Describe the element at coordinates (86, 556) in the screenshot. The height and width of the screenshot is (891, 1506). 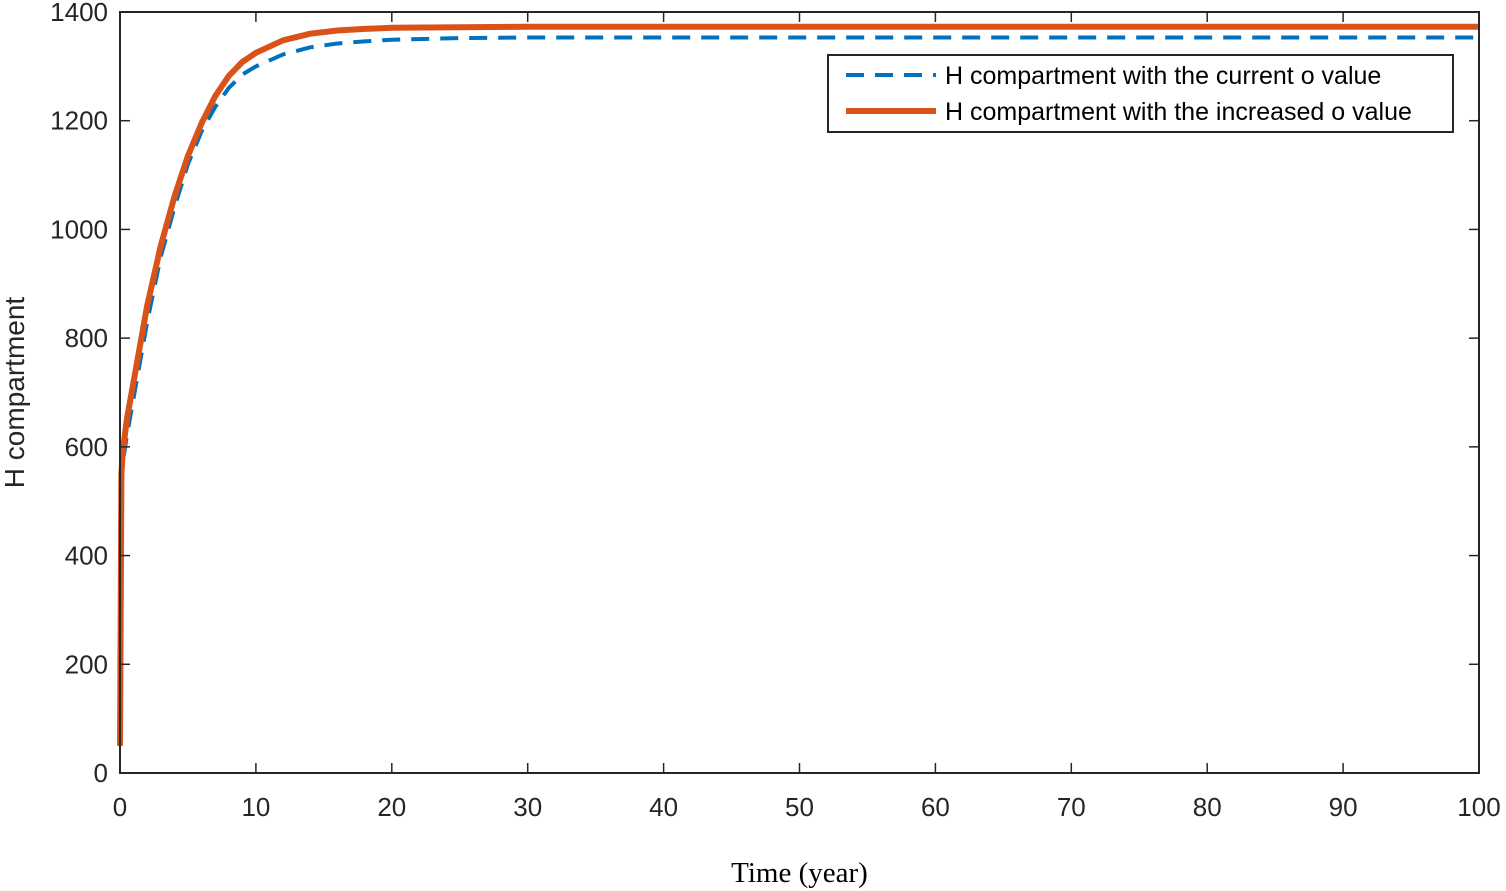
I see `y-tick-label: 400` at that location.